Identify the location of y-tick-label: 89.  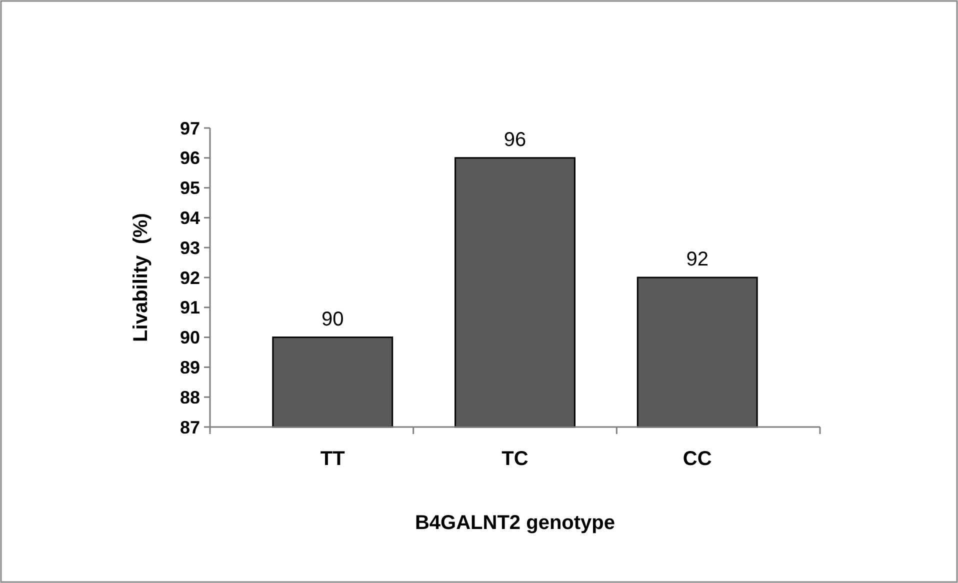
(190, 368).